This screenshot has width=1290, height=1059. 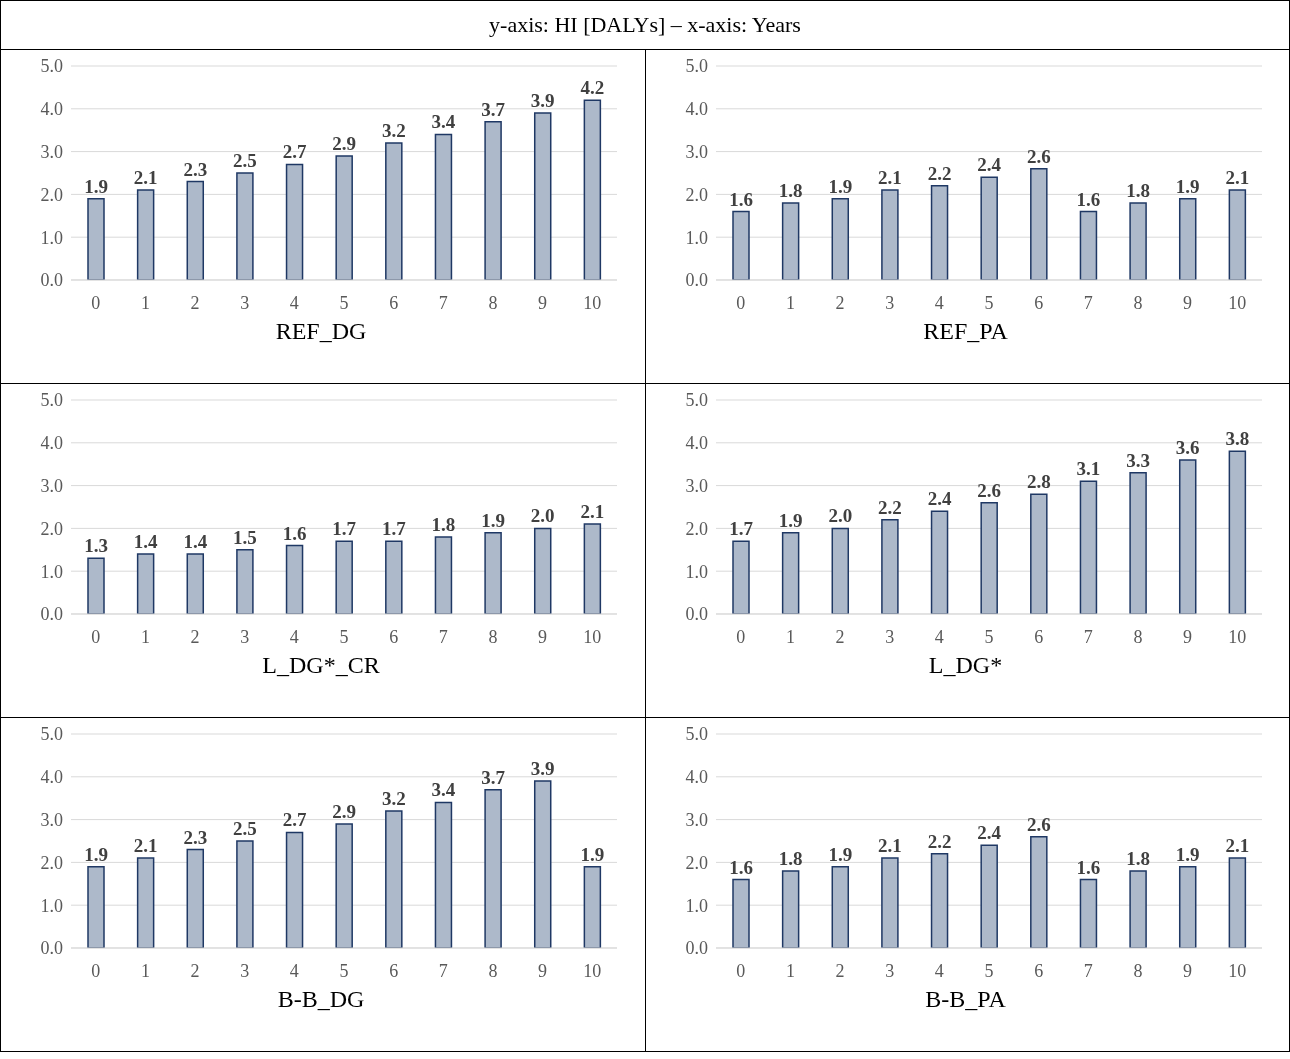 I want to click on data-label: 3.2, so click(x=393, y=131).